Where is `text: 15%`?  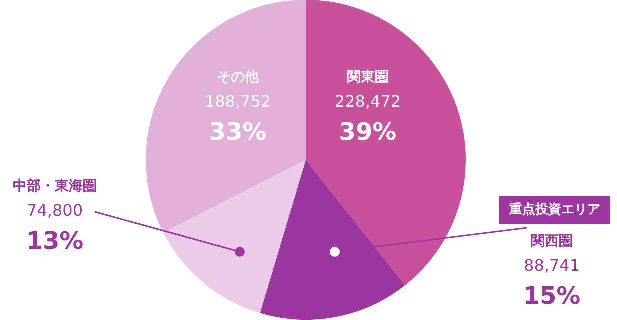
text: 15% is located at coordinates (552, 296).